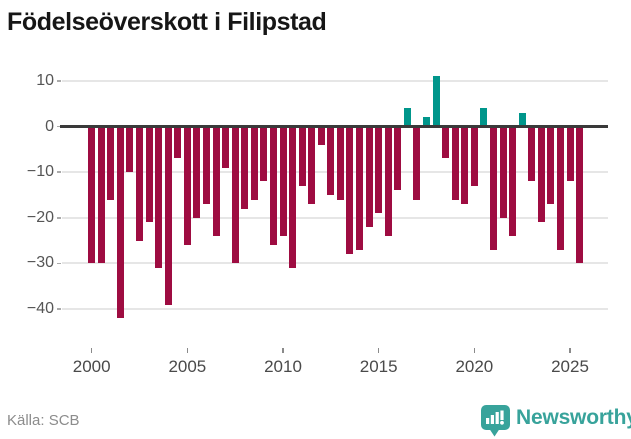  I want to click on bar-2025H2, so click(580, 195).